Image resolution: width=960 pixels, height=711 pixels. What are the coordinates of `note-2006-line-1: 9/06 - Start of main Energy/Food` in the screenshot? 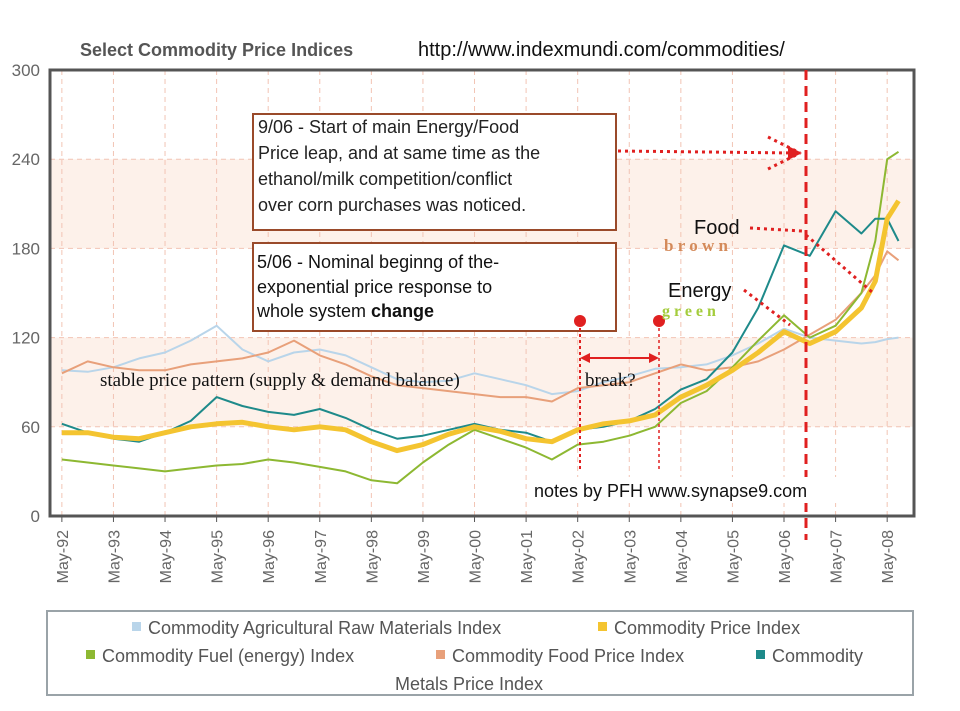 It's located at (388, 127).